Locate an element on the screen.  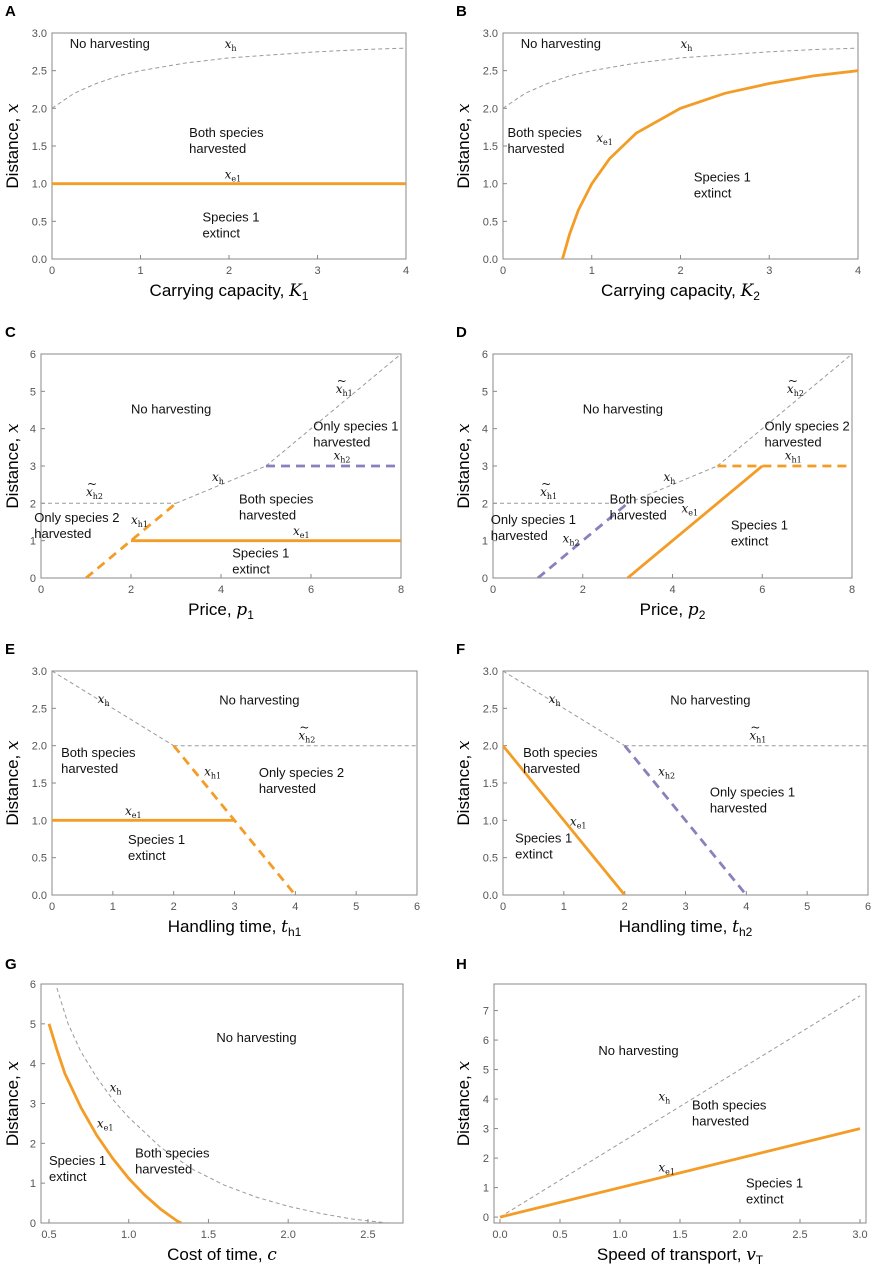
panel-label: G is located at coordinates (11, 964).